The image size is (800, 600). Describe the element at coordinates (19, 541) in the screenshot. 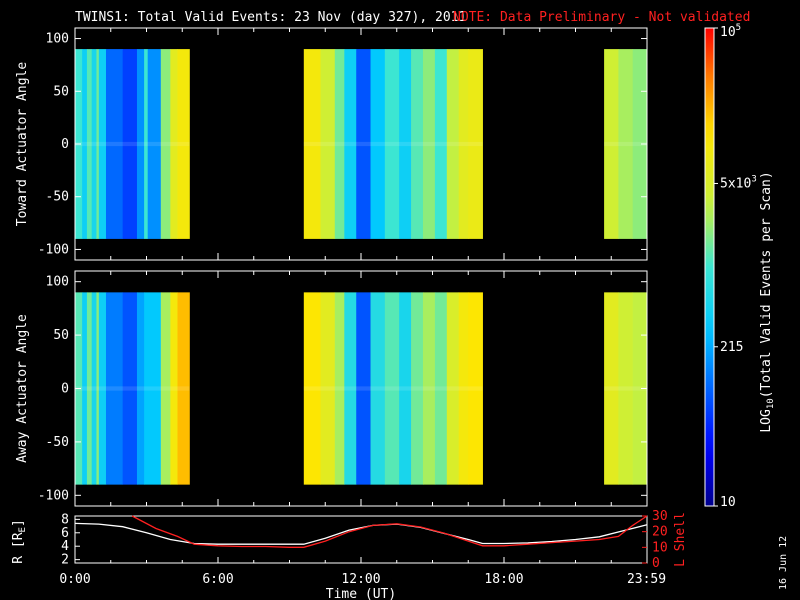

I see `r-axis-label: R [RE]` at that location.